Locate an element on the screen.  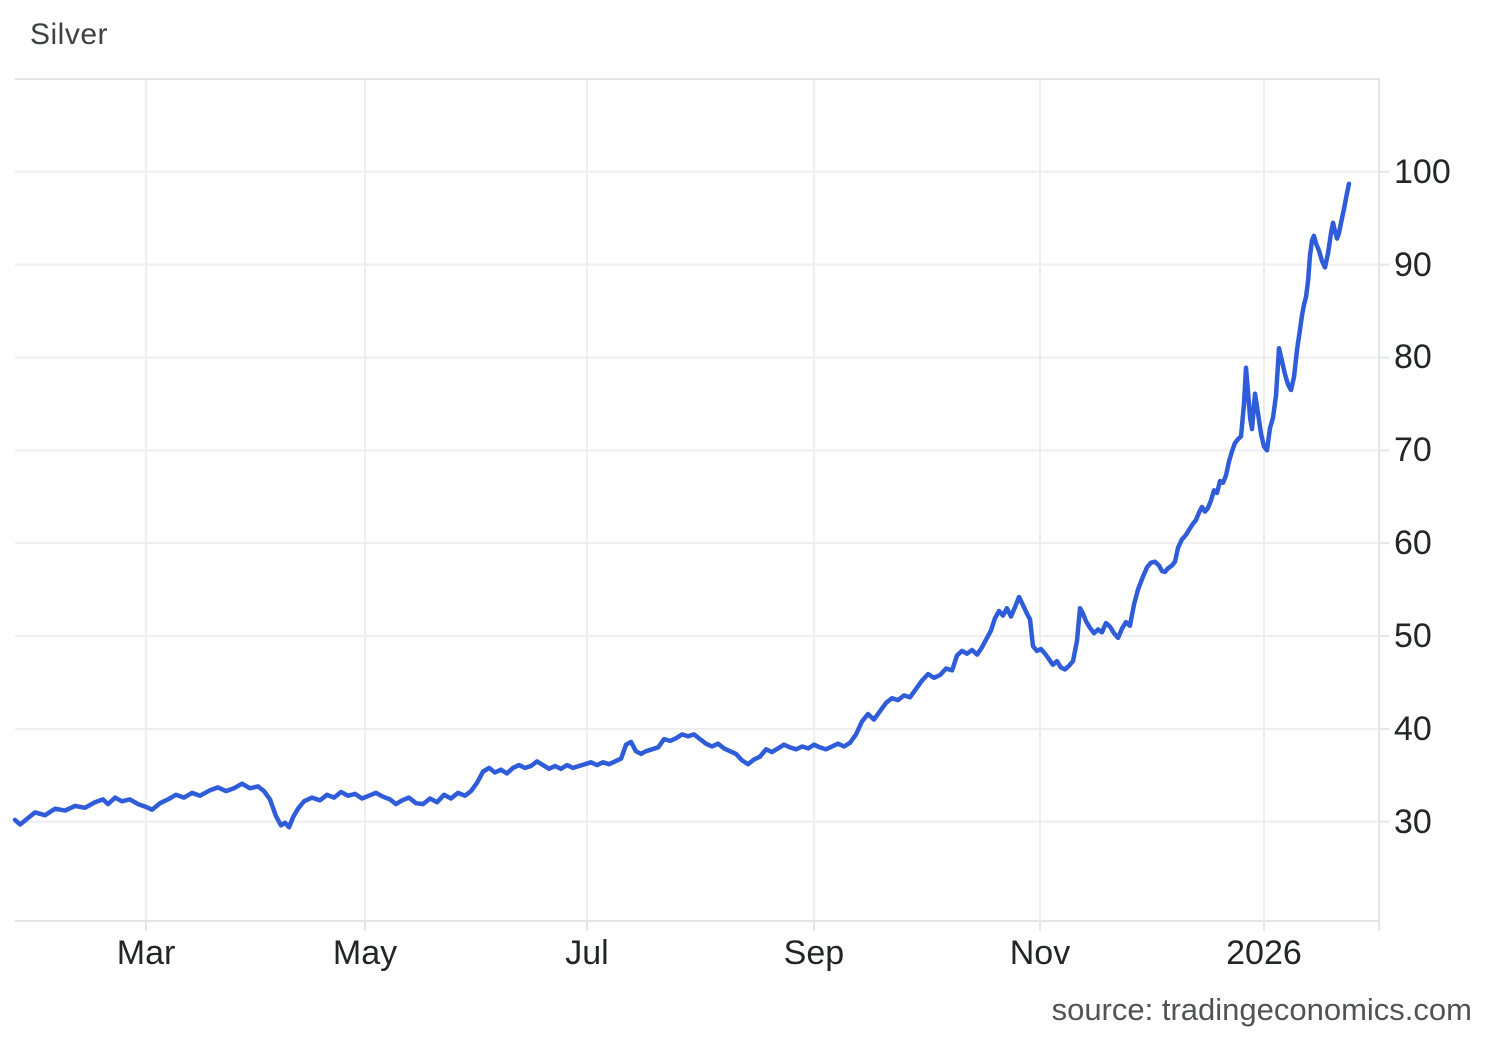
x-axis-label: Jul is located at coordinates (587, 953).